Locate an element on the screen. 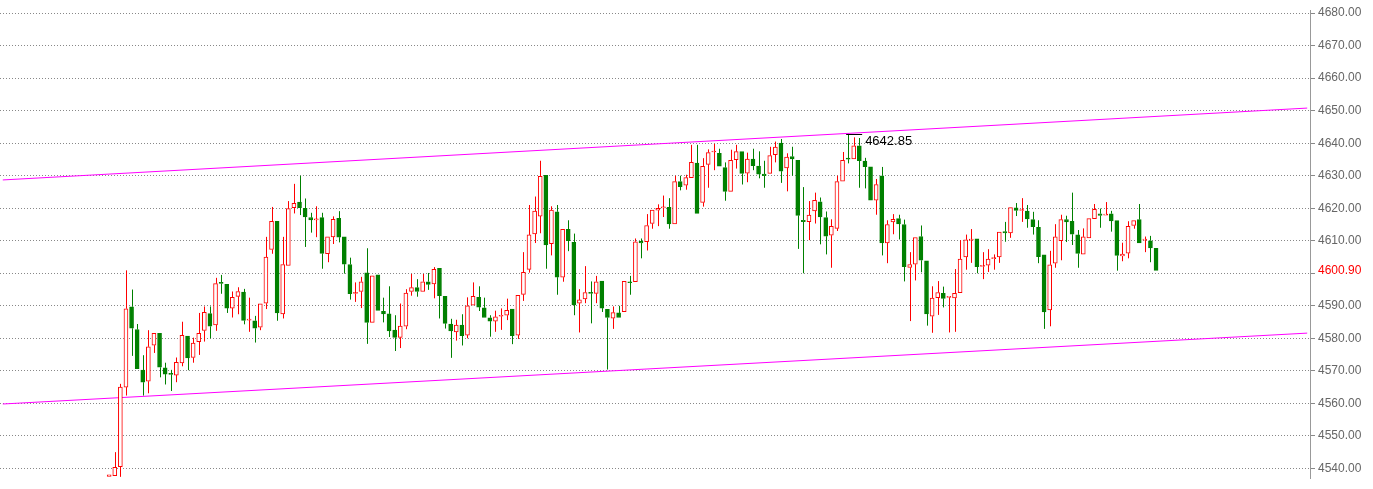  y-tick-label: 4570.00 is located at coordinates (1340, 370).